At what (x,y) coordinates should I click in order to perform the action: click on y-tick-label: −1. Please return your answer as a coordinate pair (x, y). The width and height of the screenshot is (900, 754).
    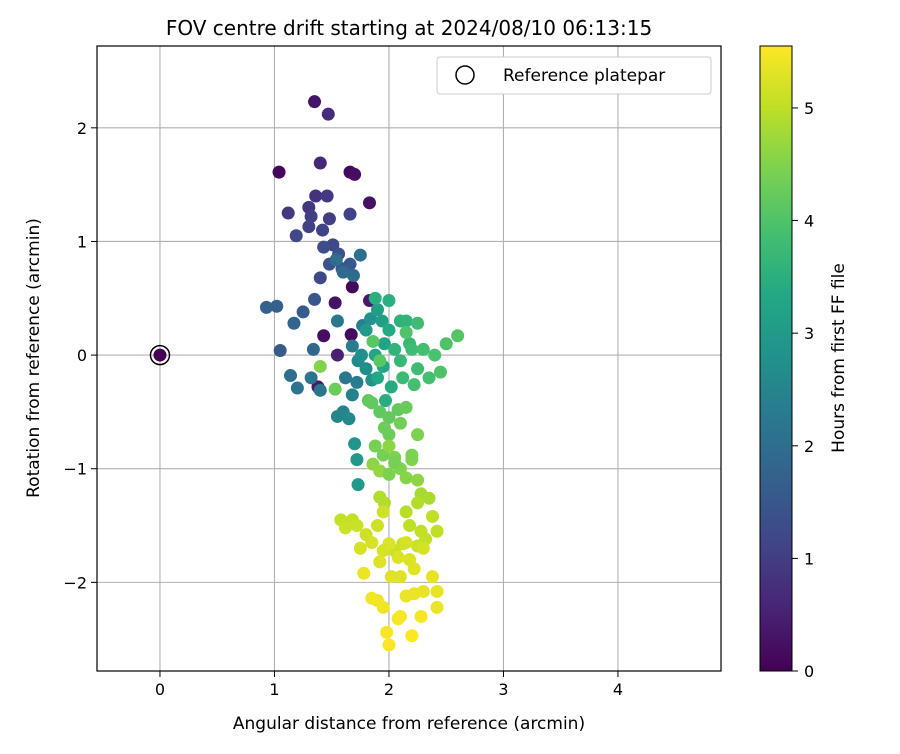
    Looking at the image, I should click on (75, 469).